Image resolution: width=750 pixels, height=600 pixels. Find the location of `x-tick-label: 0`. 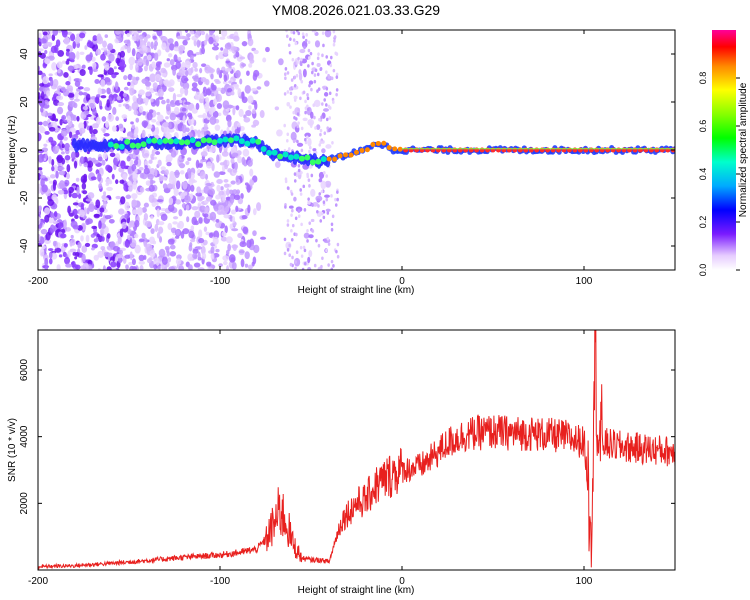

x-tick-label: 0 is located at coordinates (402, 281).